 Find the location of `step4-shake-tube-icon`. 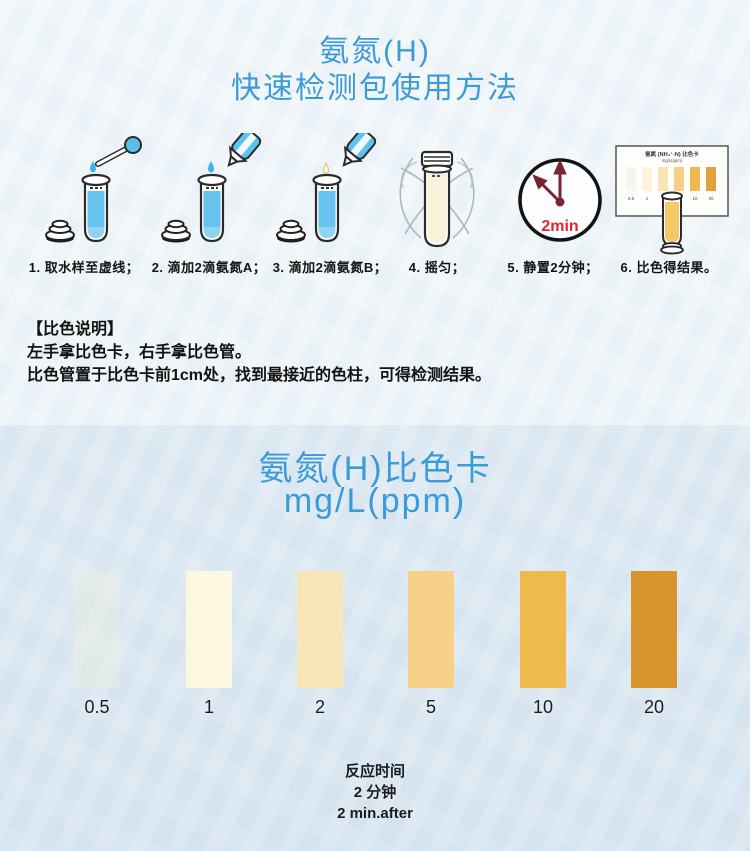

step4-shake-tube-icon is located at coordinates (437, 199).